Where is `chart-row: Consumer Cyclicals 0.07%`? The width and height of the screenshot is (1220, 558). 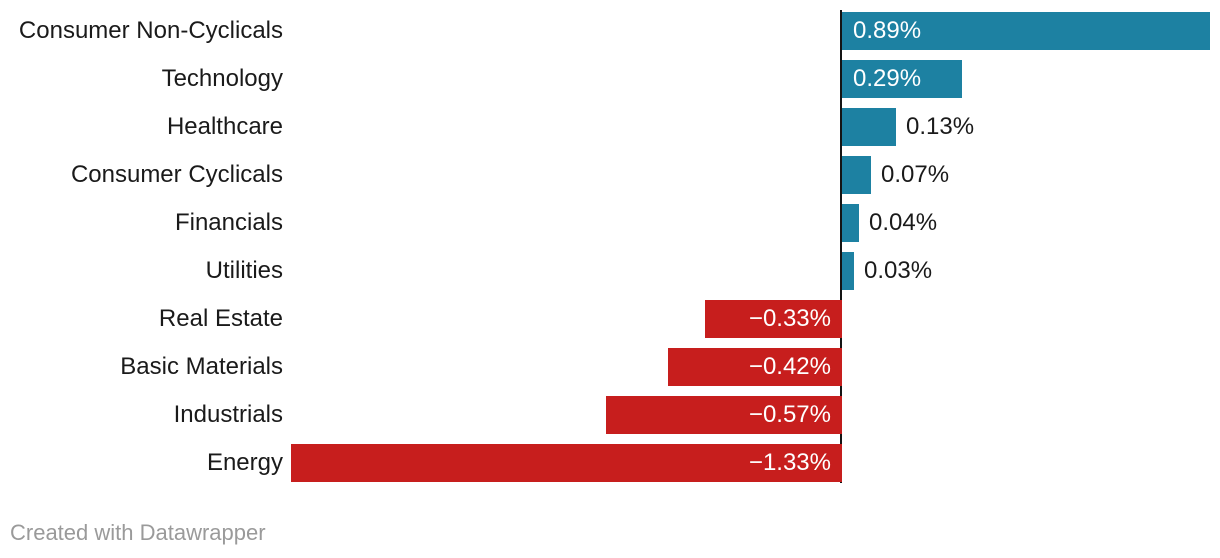
chart-row: Consumer Cyclicals 0.07% is located at coordinates (610, 175).